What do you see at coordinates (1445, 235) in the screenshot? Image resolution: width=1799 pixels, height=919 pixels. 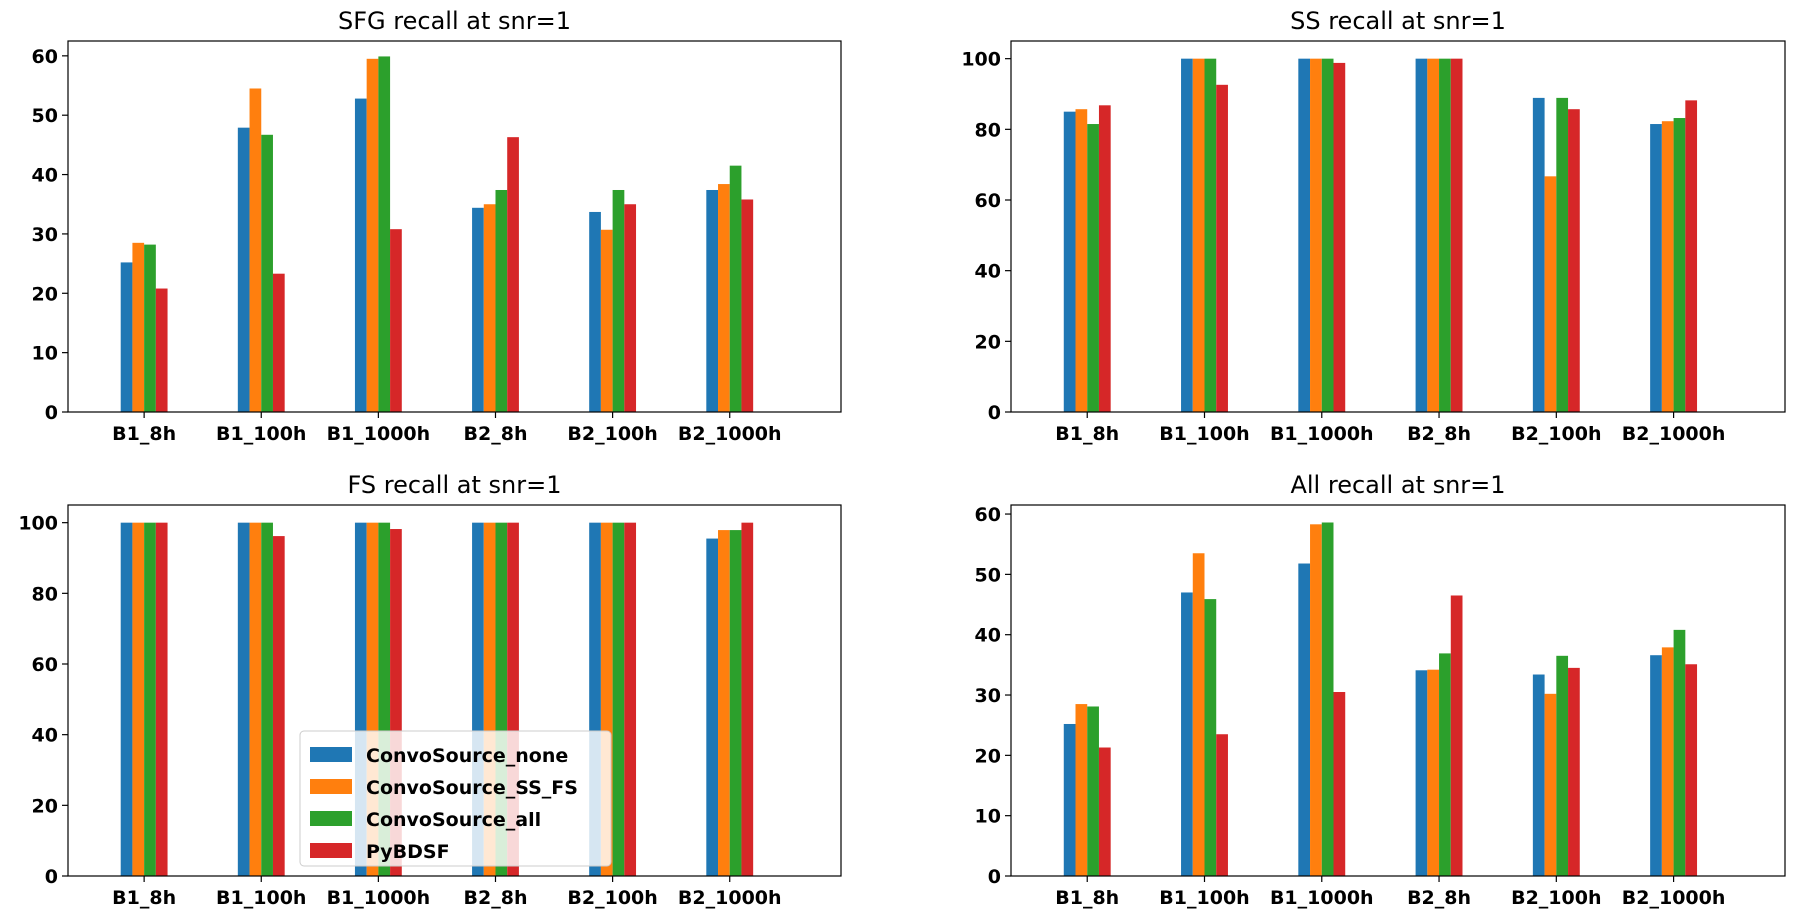 I see `bar-ss-ConvoSource_all-B2_8h` at bounding box center [1445, 235].